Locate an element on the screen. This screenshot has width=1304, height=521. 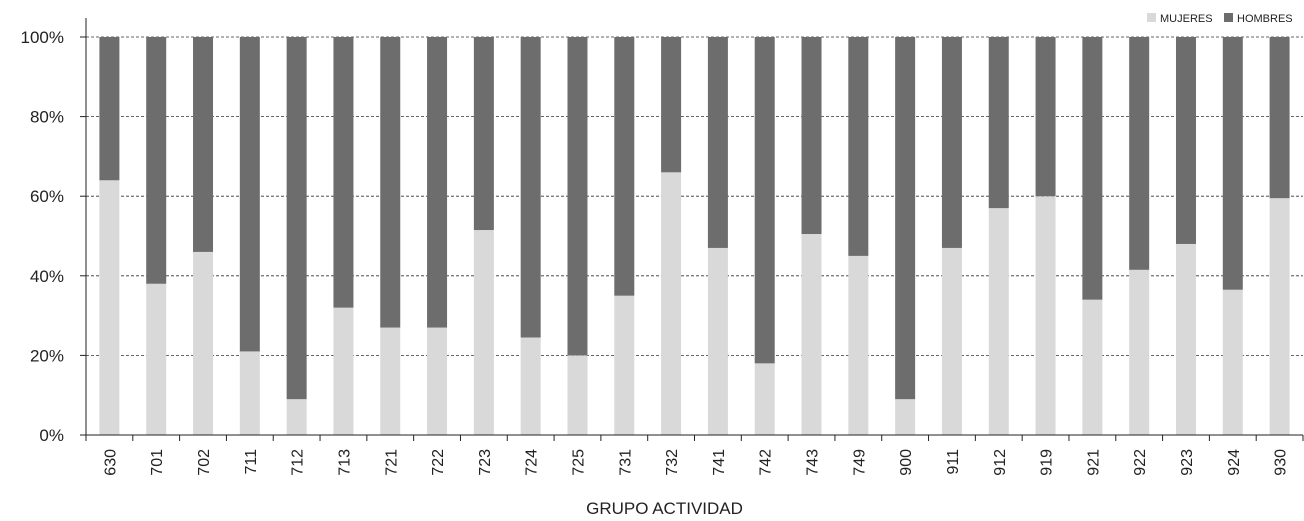
x-tick-label: 749 is located at coordinates (859, 462).